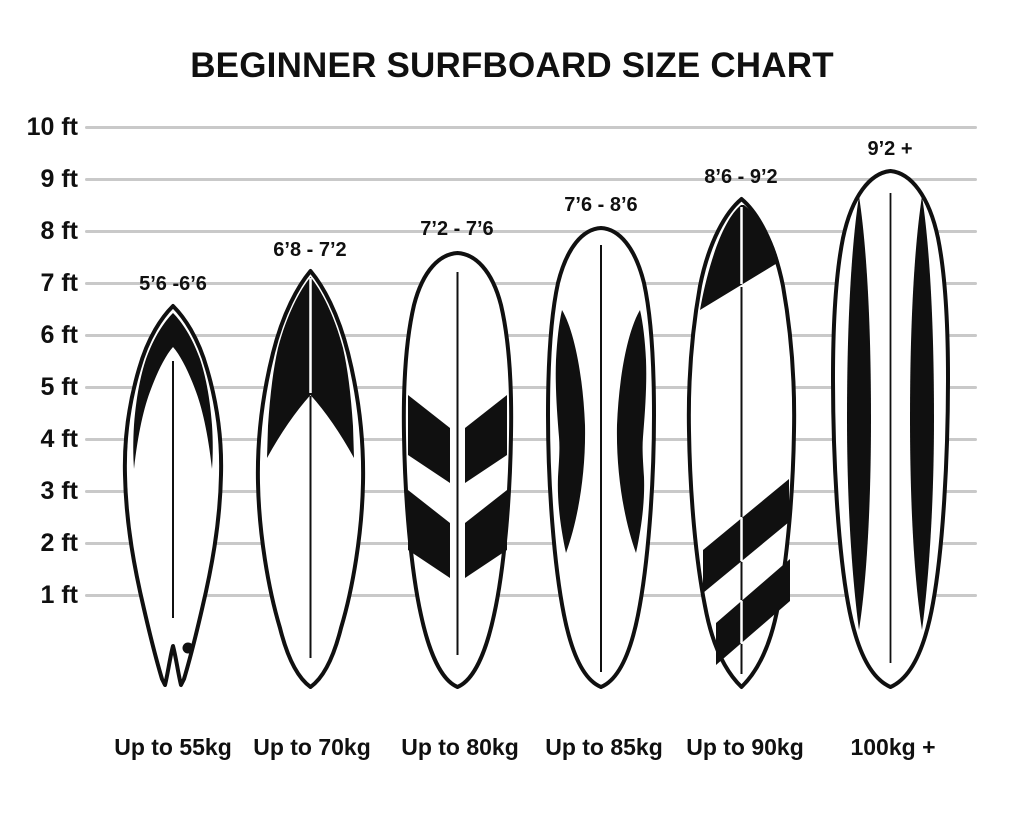  What do you see at coordinates (531, 231) in the screenshot?
I see `gridline-8ft` at bounding box center [531, 231].